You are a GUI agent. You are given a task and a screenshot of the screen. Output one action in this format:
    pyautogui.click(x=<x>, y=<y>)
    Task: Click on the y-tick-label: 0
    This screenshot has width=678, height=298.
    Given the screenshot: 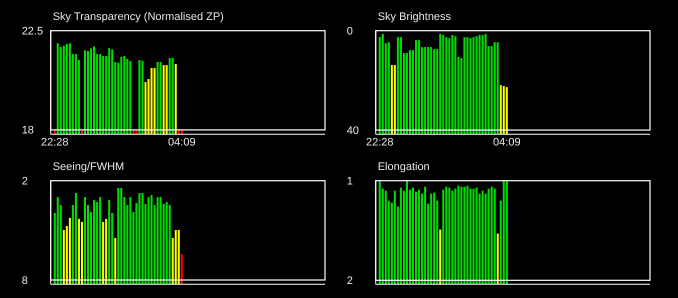 What is the action you would take?
    pyautogui.click(x=349, y=32)
    